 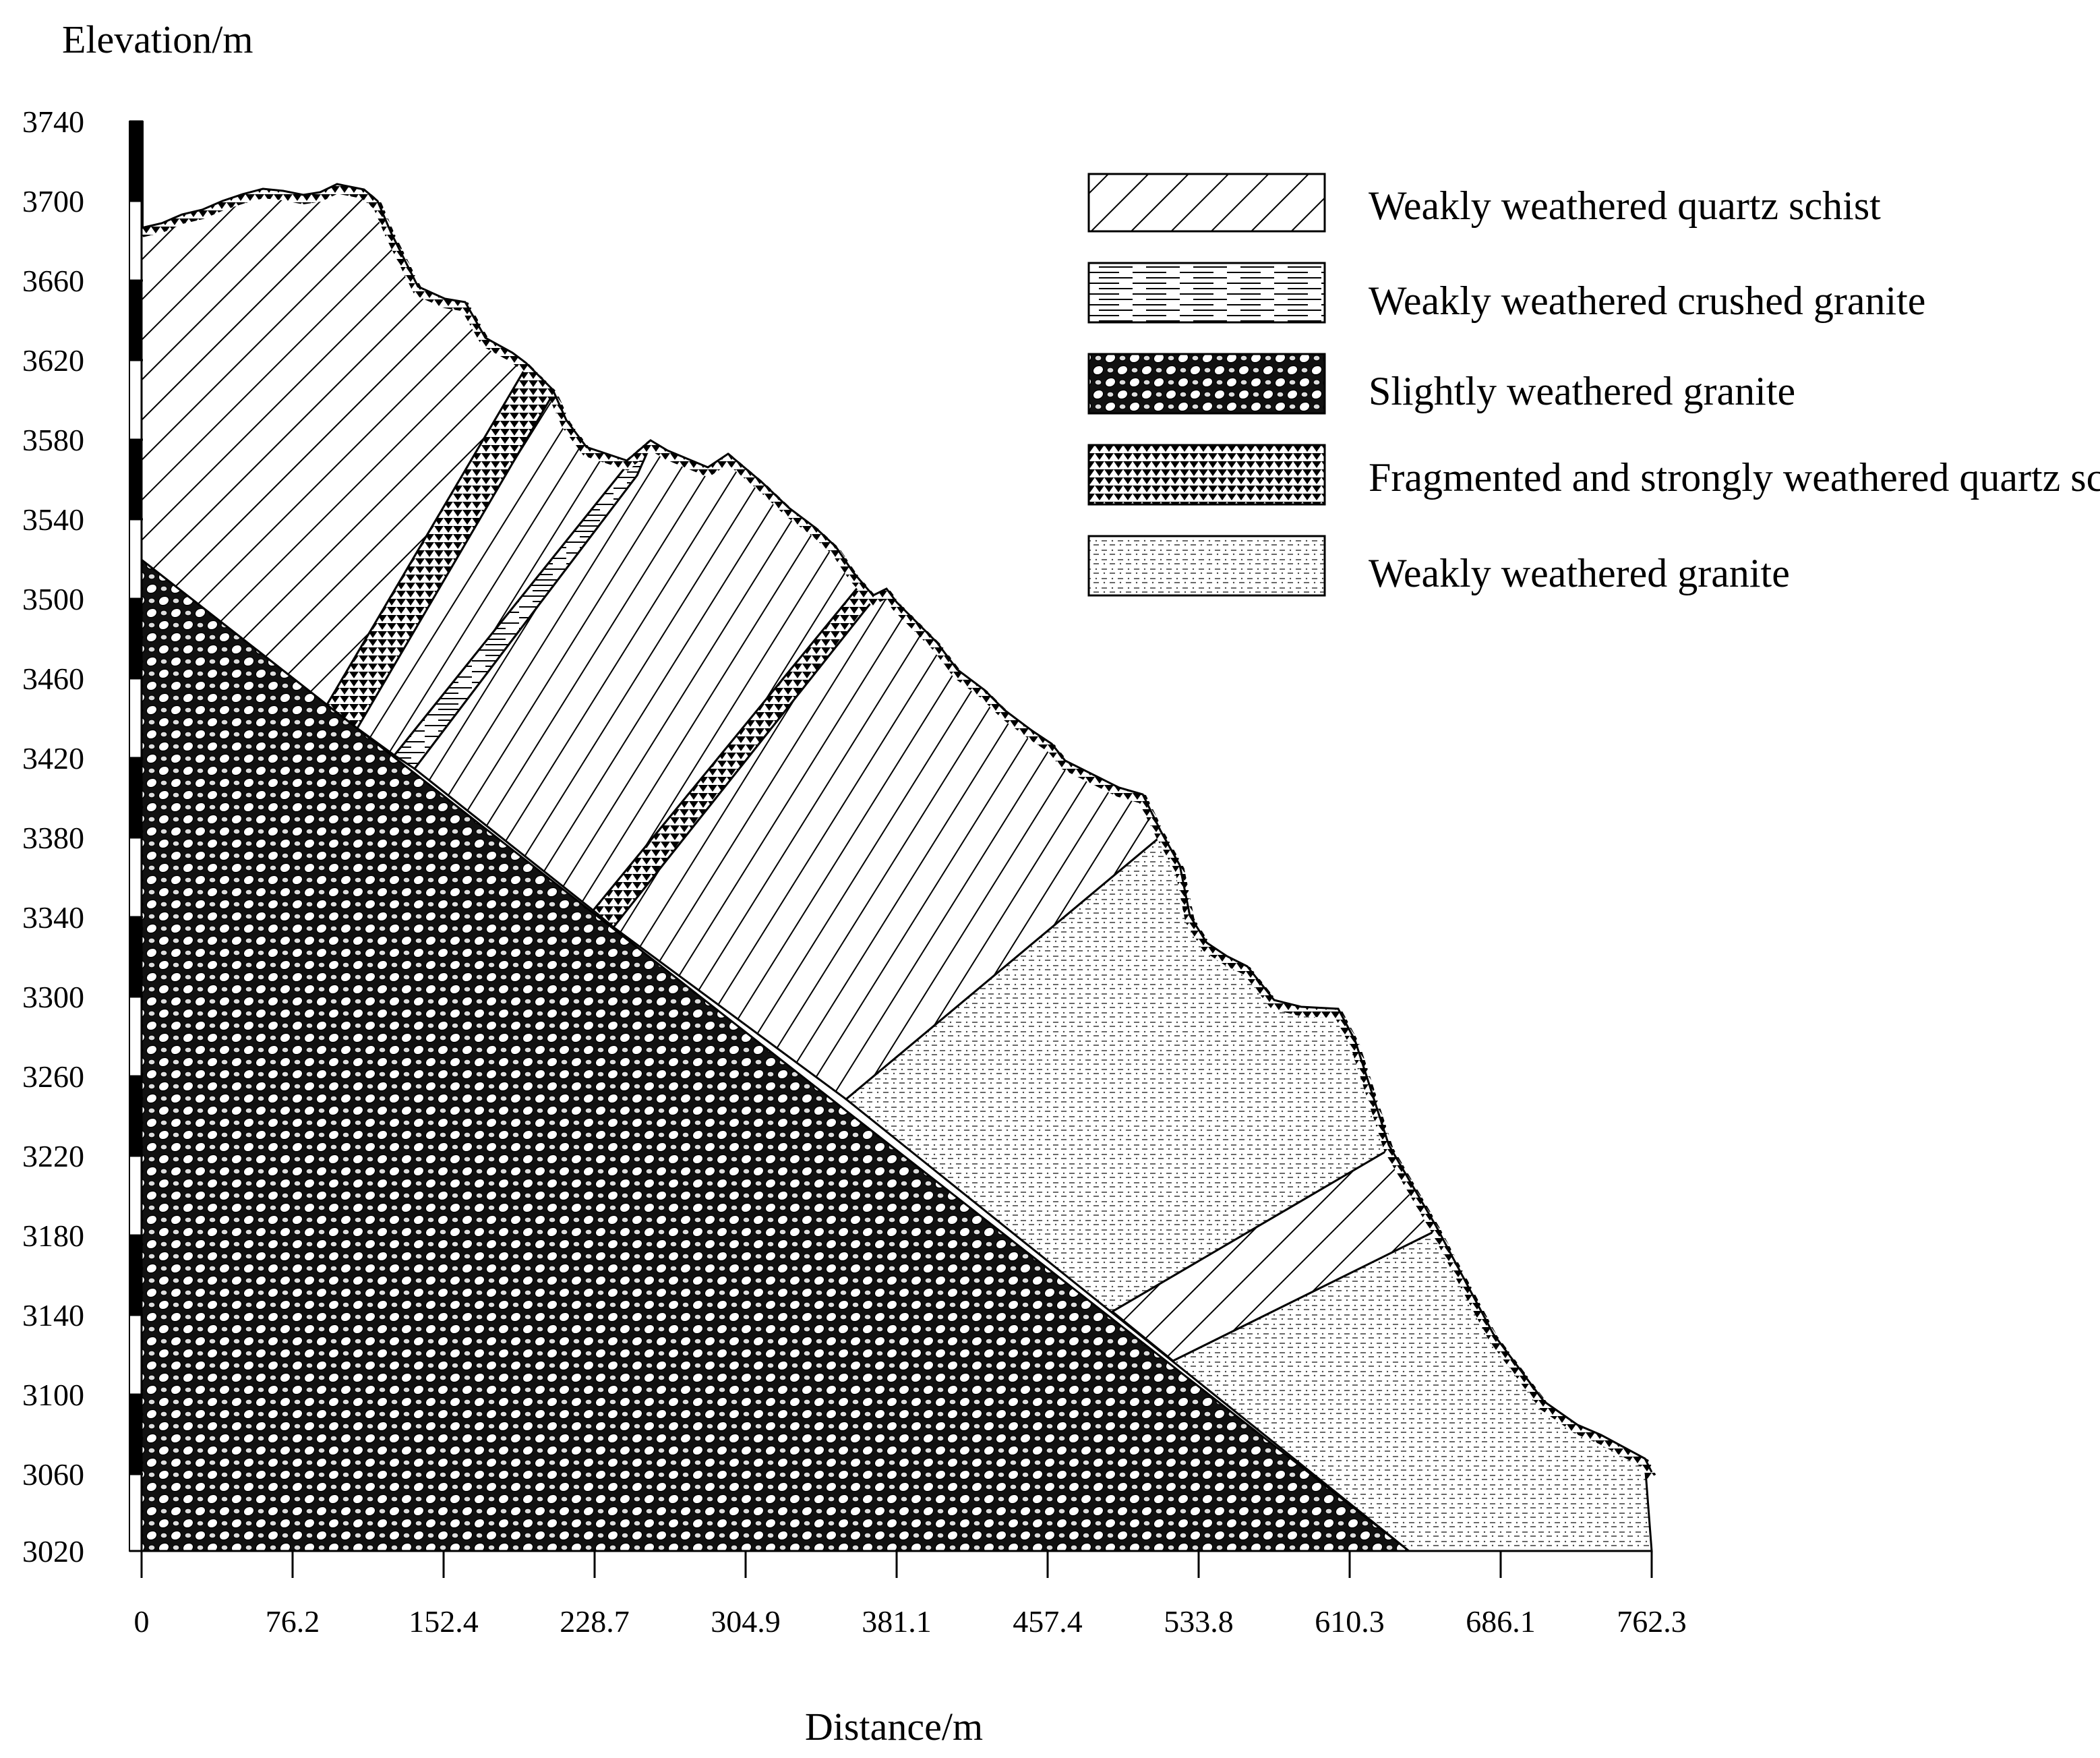 What do you see at coordinates (595, 1621) in the screenshot?
I see `x-tick-label: 228.7` at bounding box center [595, 1621].